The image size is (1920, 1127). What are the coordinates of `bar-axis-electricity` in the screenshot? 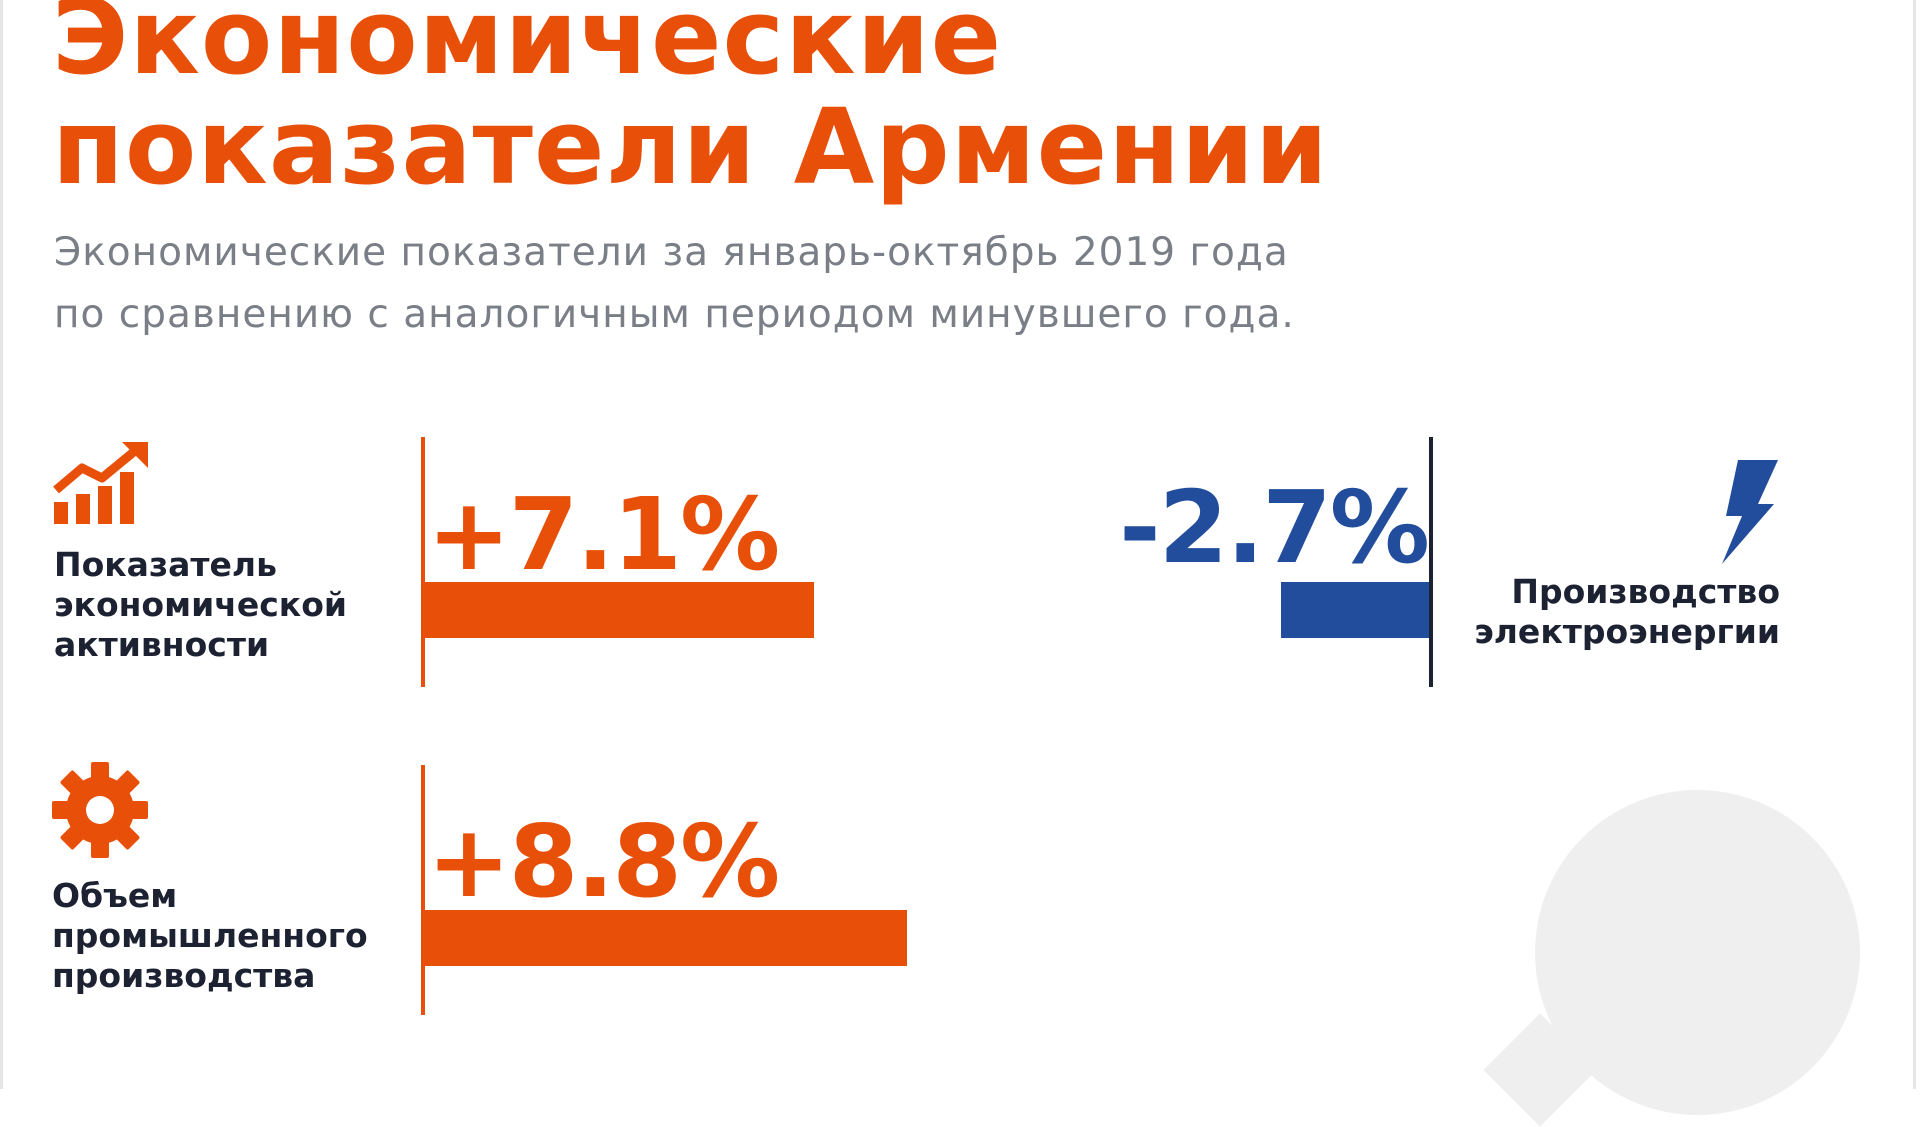 It's located at (1431, 562).